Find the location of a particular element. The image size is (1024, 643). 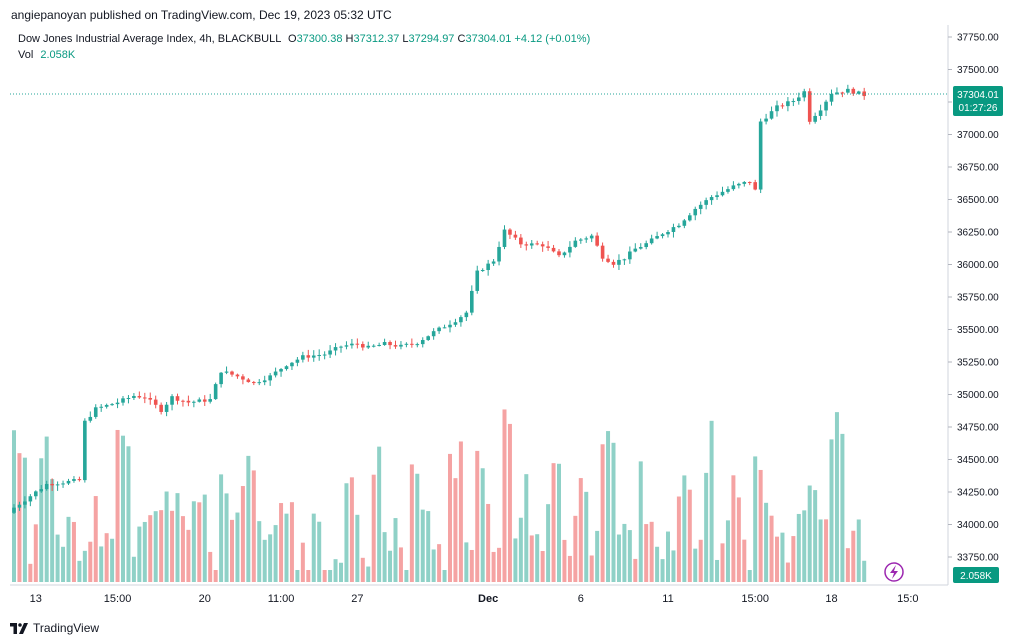

vol-value: 2.058K is located at coordinates (58, 55).